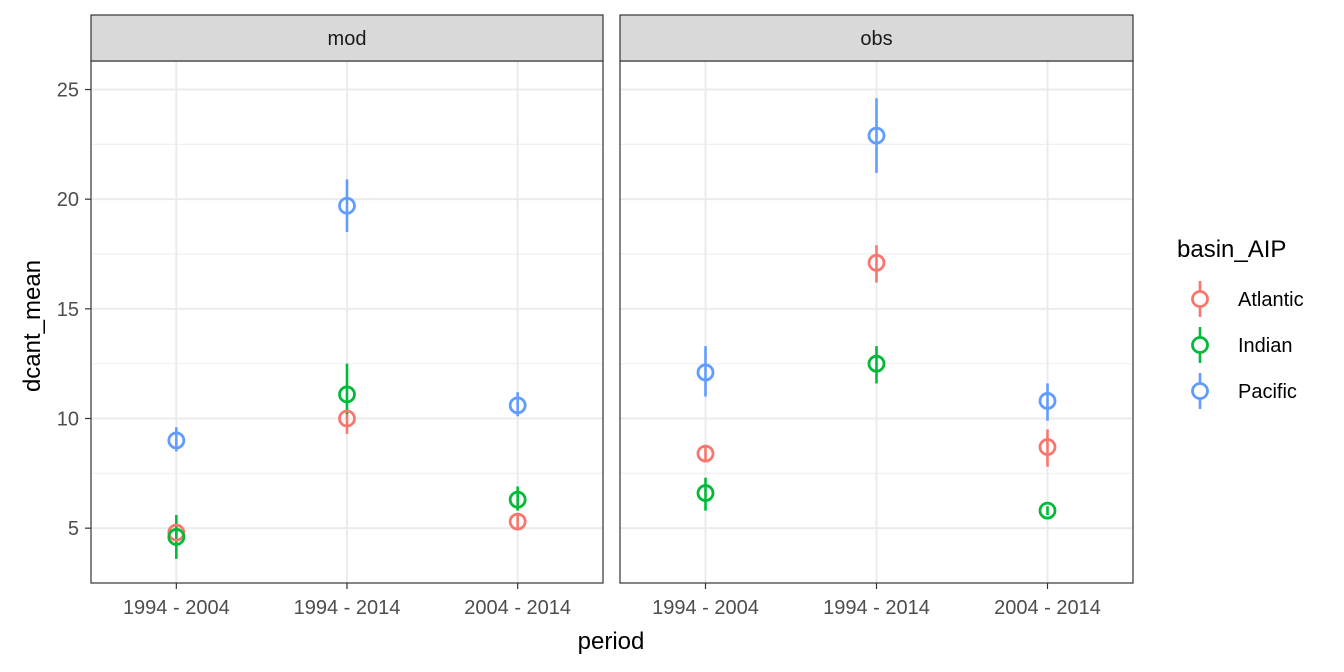  I want to click on y-tick-label: 15, so click(68, 310).